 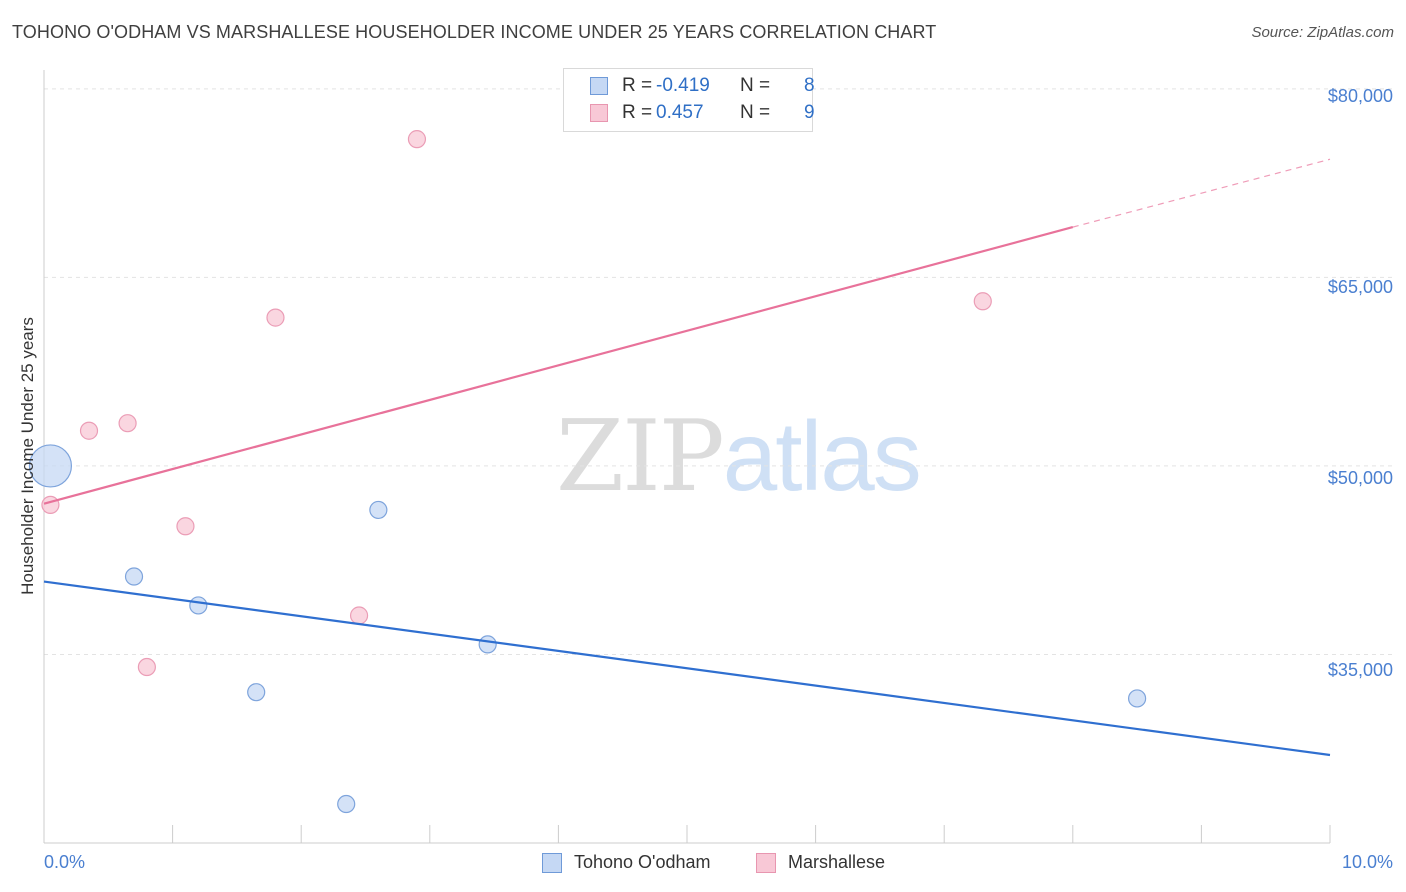 What do you see at coordinates (837, 862) in the screenshot?
I see `legend-label-marshallese: Marshallese` at bounding box center [837, 862].